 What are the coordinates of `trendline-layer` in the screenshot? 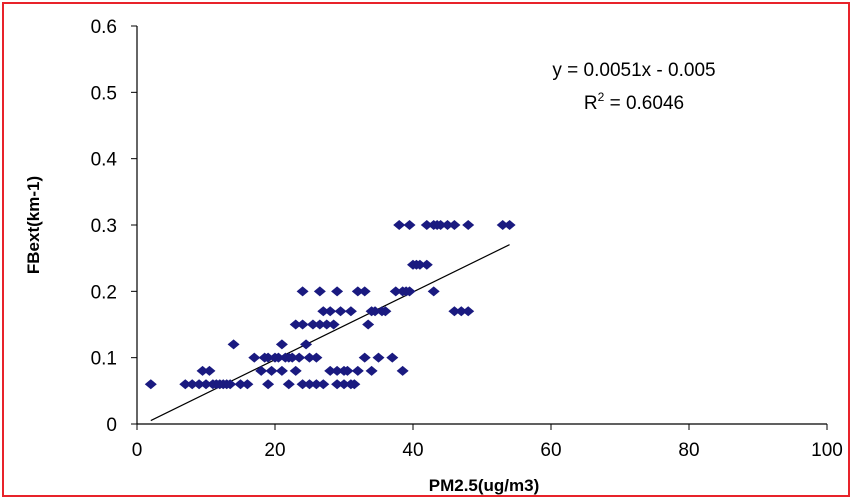 It's located at (330, 333).